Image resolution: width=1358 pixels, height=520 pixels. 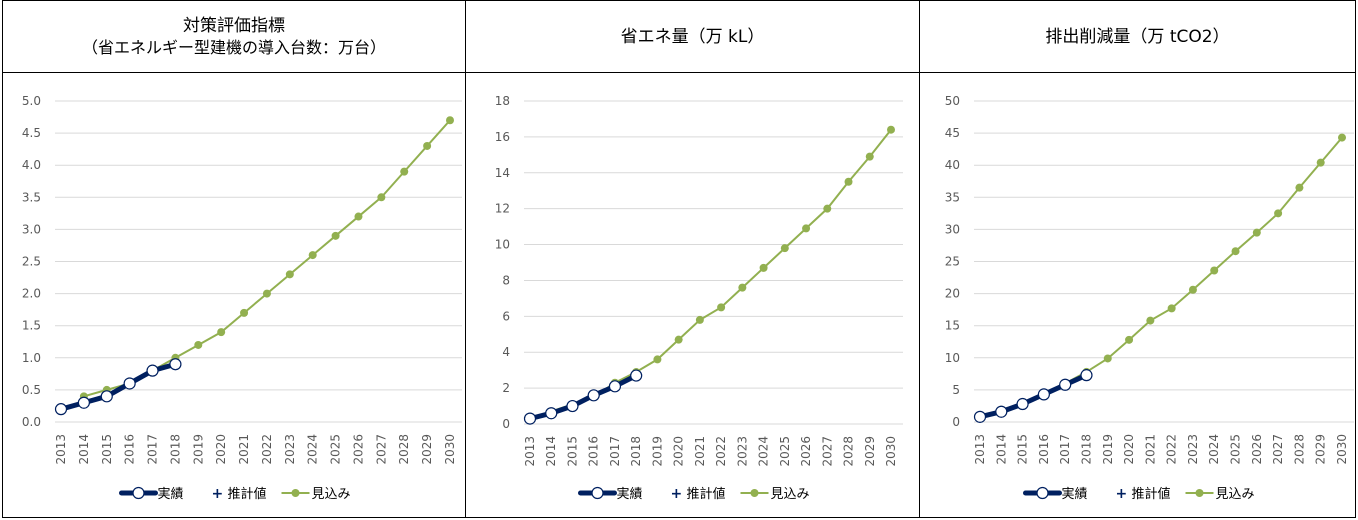 What do you see at coordinates (233, 47) in the screenshot?
I see `chart-subtitle: （省エネルギー型建機の導入台数：万台）` at bounding box center [233, 47].